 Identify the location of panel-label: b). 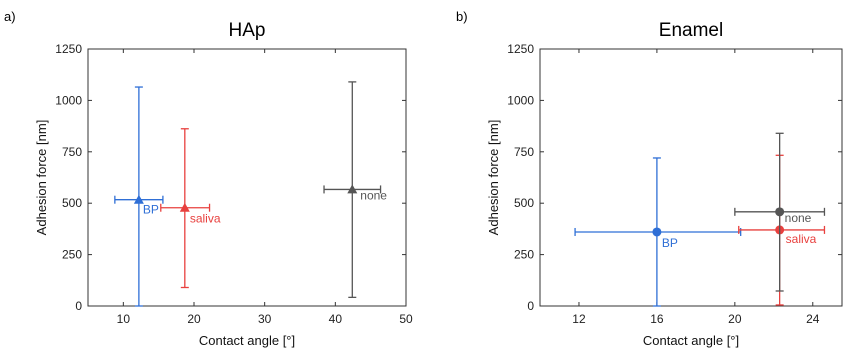
(462, 16).